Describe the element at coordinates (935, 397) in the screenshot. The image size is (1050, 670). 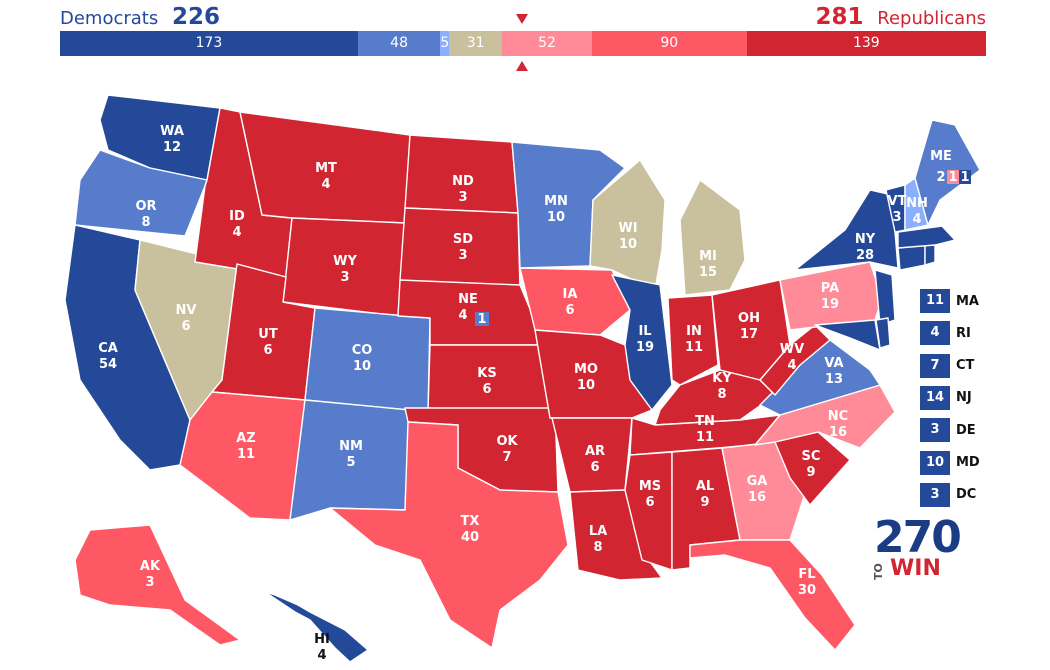
I see `small-state-ev-box: 14` at that location.